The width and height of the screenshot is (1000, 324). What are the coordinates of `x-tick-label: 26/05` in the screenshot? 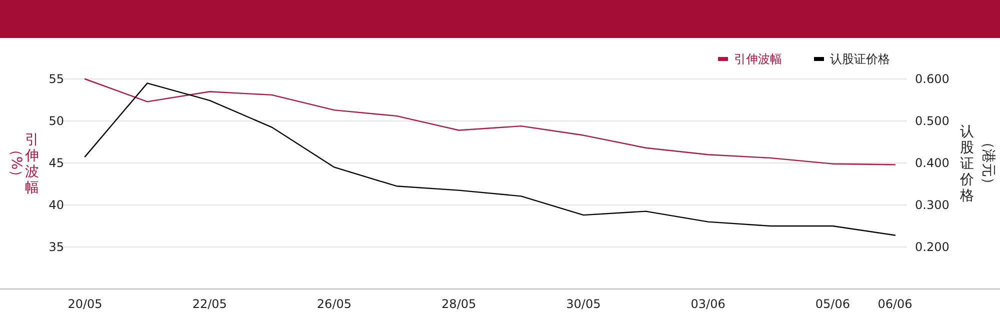 It's located at (334, 304).